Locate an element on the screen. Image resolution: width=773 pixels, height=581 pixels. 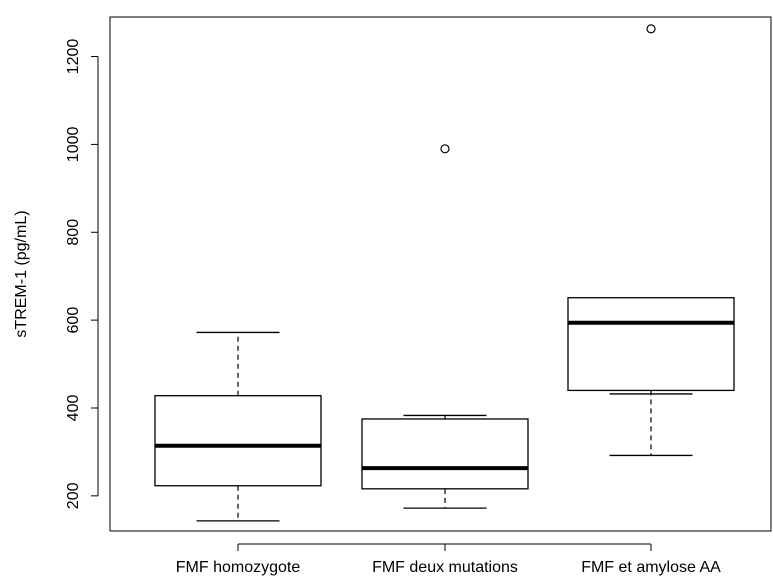
y-axis-title: sTREM-1 (pg/mL) is located at coordinates (21, 273).